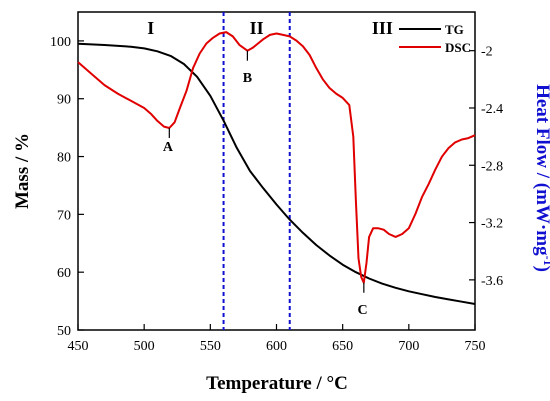 Image resolution: width=550 pixels, height=401 pixels. What do you see at coordinates (270, 28) in the screenshot?
I see `region-labels: I II III` at bounding box center [270, 28].